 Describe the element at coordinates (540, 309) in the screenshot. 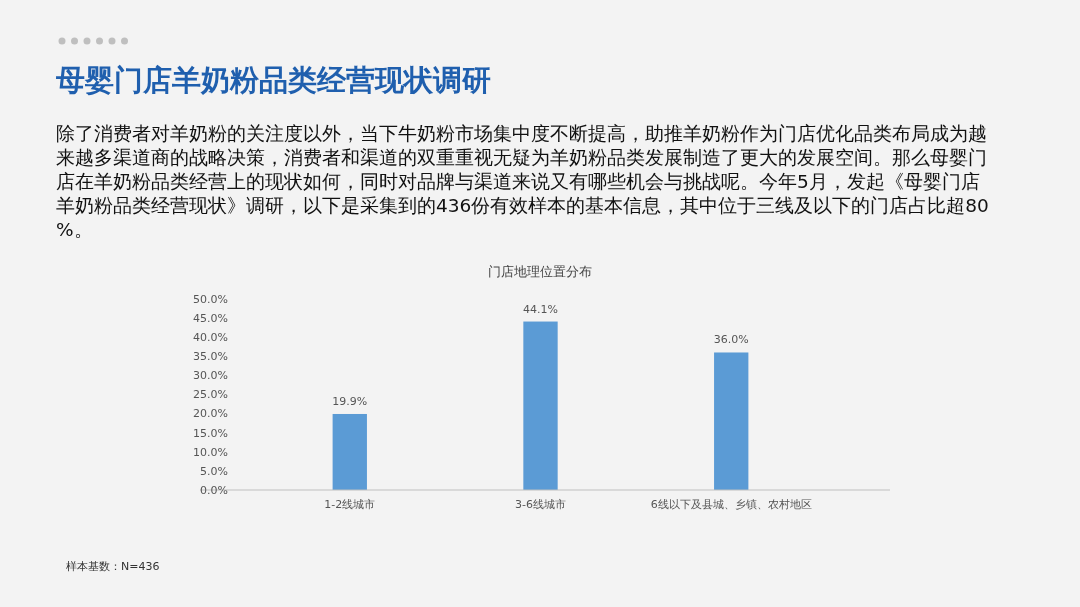

I see `data-label: 44.1%` at that location.